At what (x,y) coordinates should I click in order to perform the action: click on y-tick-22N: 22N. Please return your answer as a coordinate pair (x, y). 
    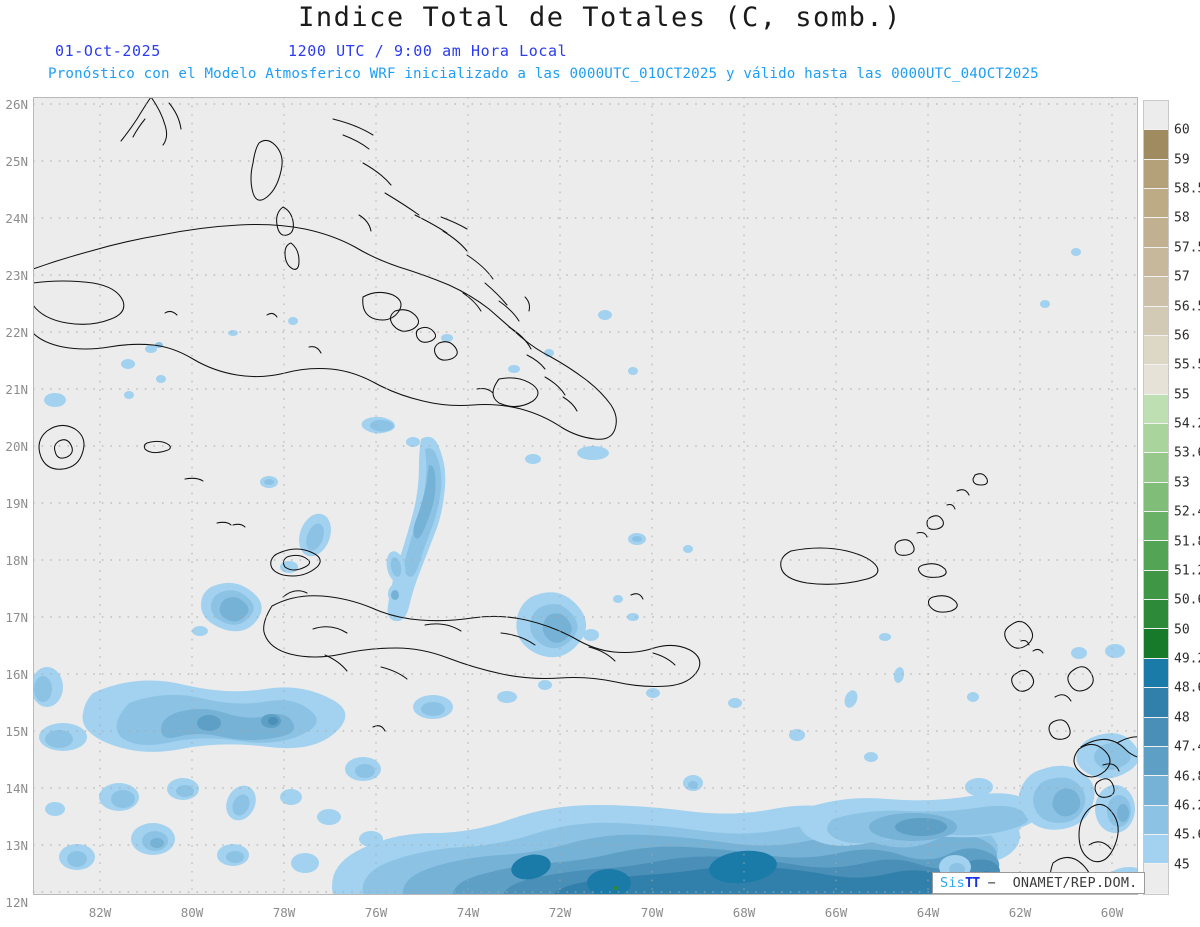
    Looking at the image, I should click on (16, 332).